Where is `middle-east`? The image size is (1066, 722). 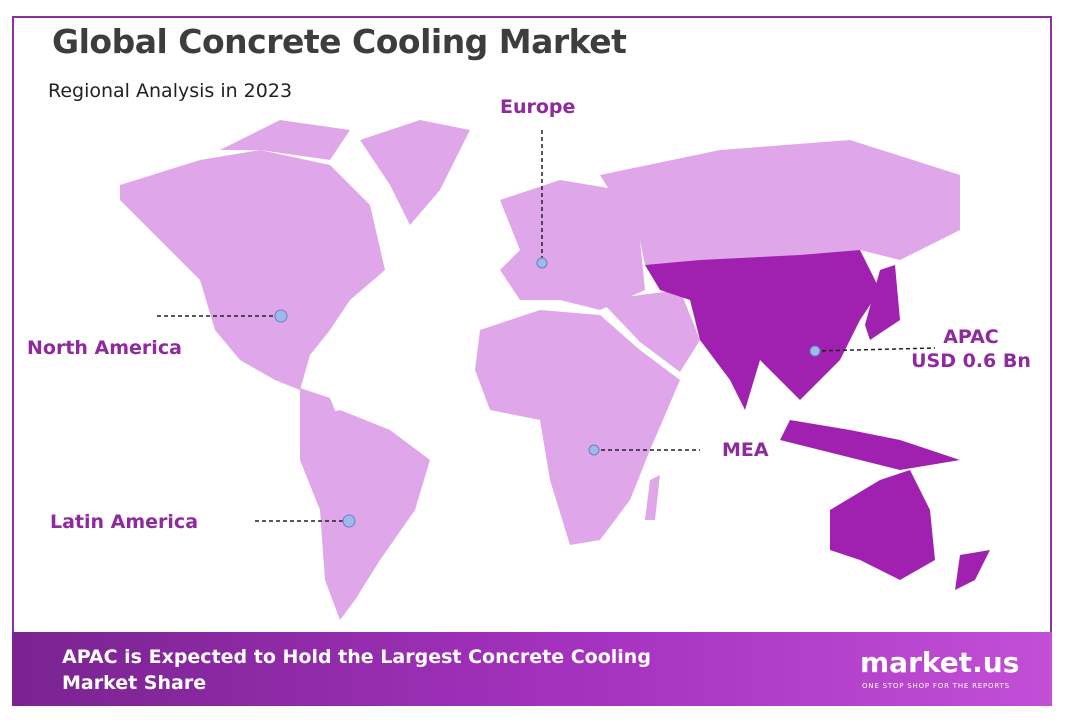 middle-east is located at coordinates (650, 331).